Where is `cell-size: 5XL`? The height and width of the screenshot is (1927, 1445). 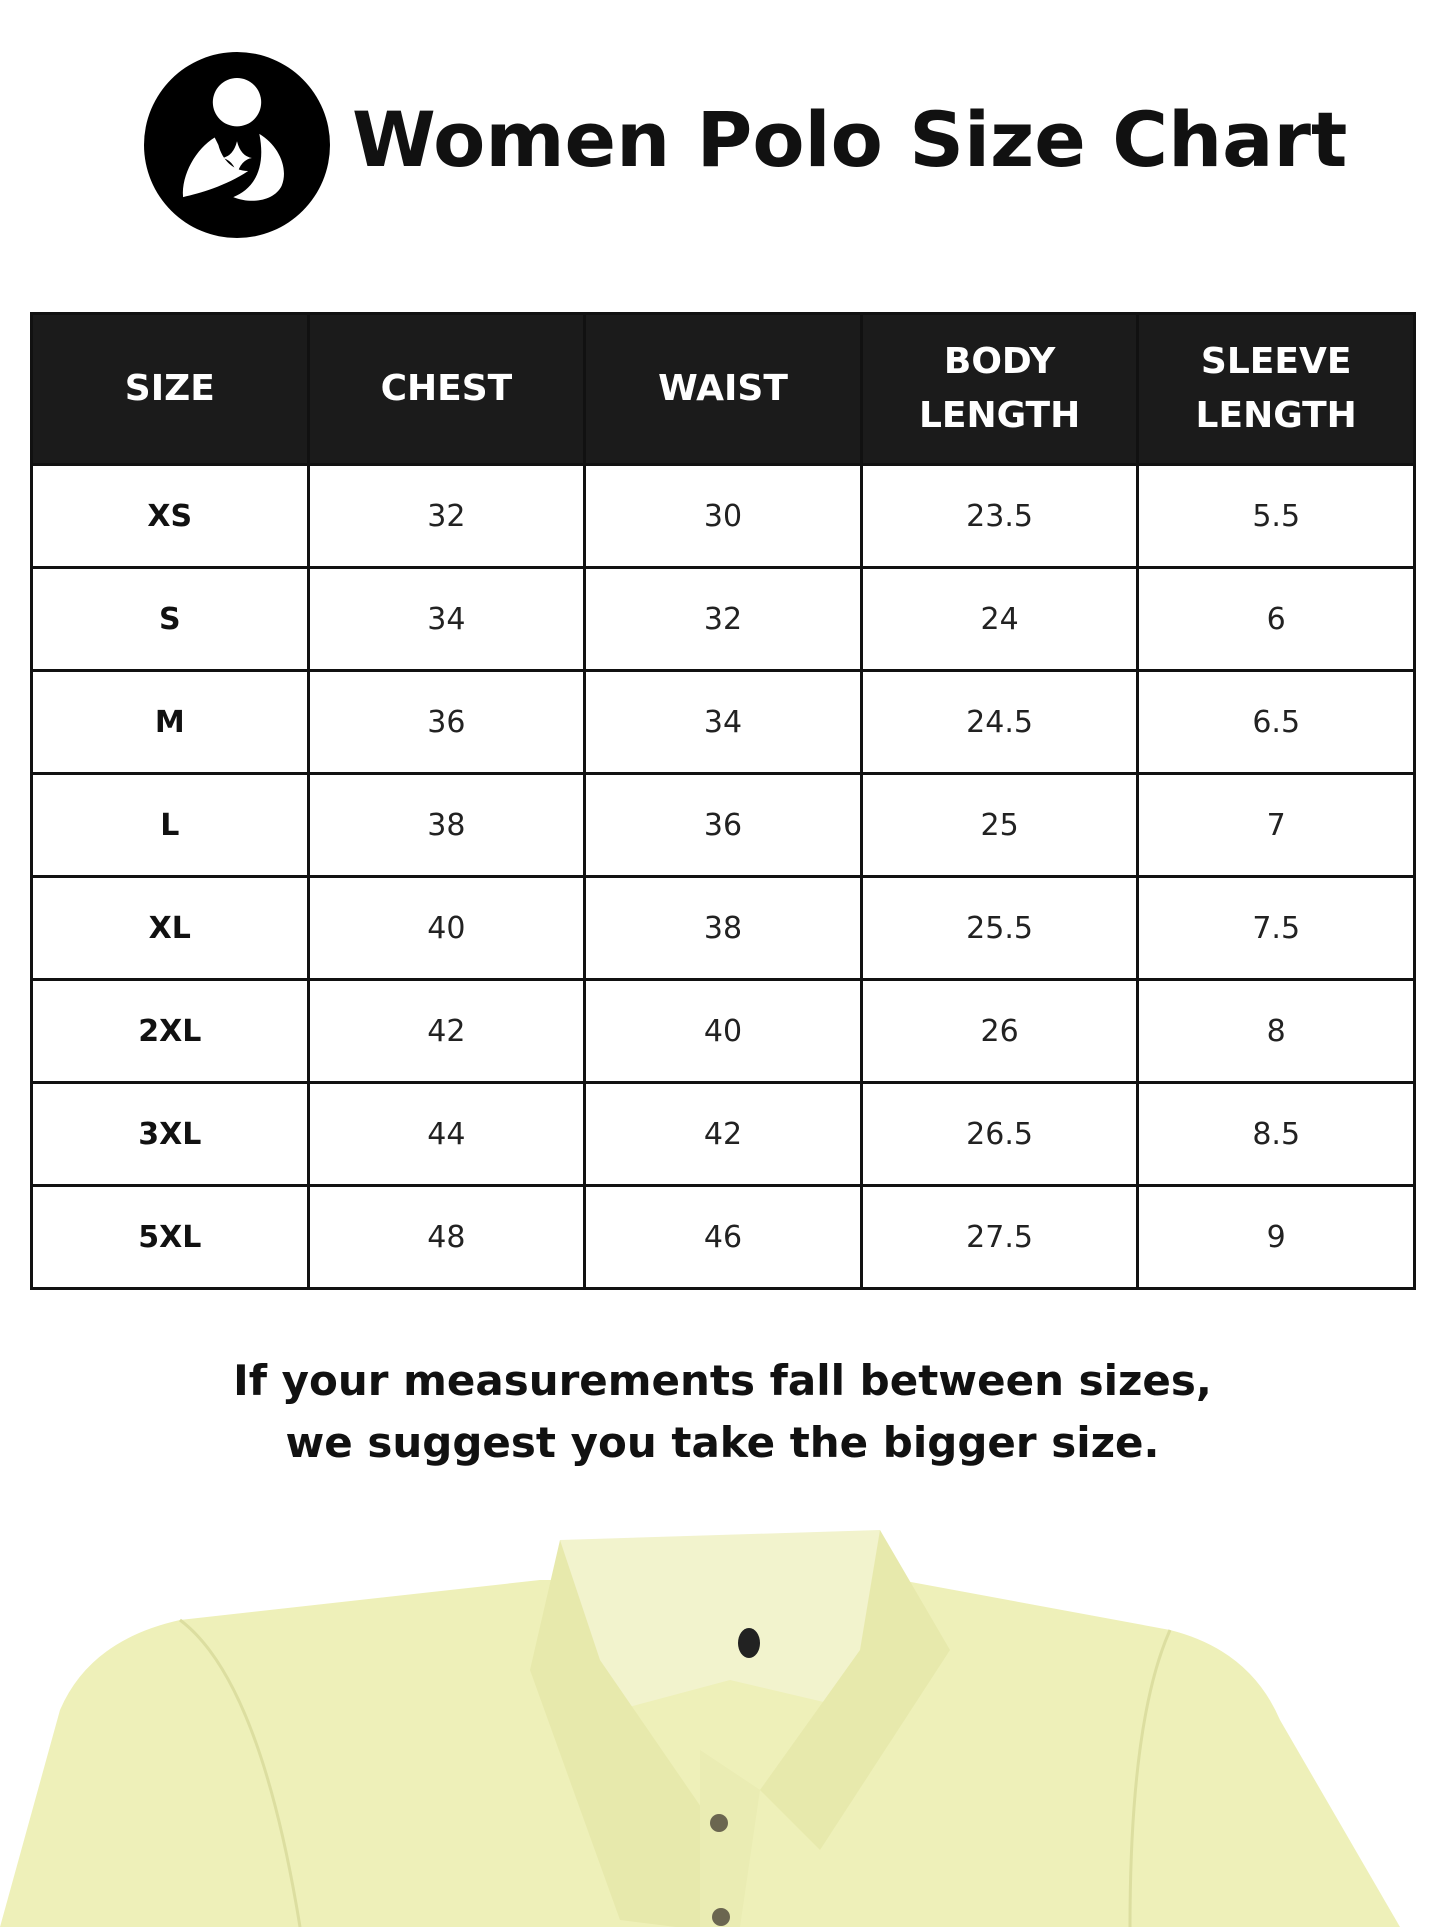 cell-size: 5XL is located at coordinates (170, 1237).